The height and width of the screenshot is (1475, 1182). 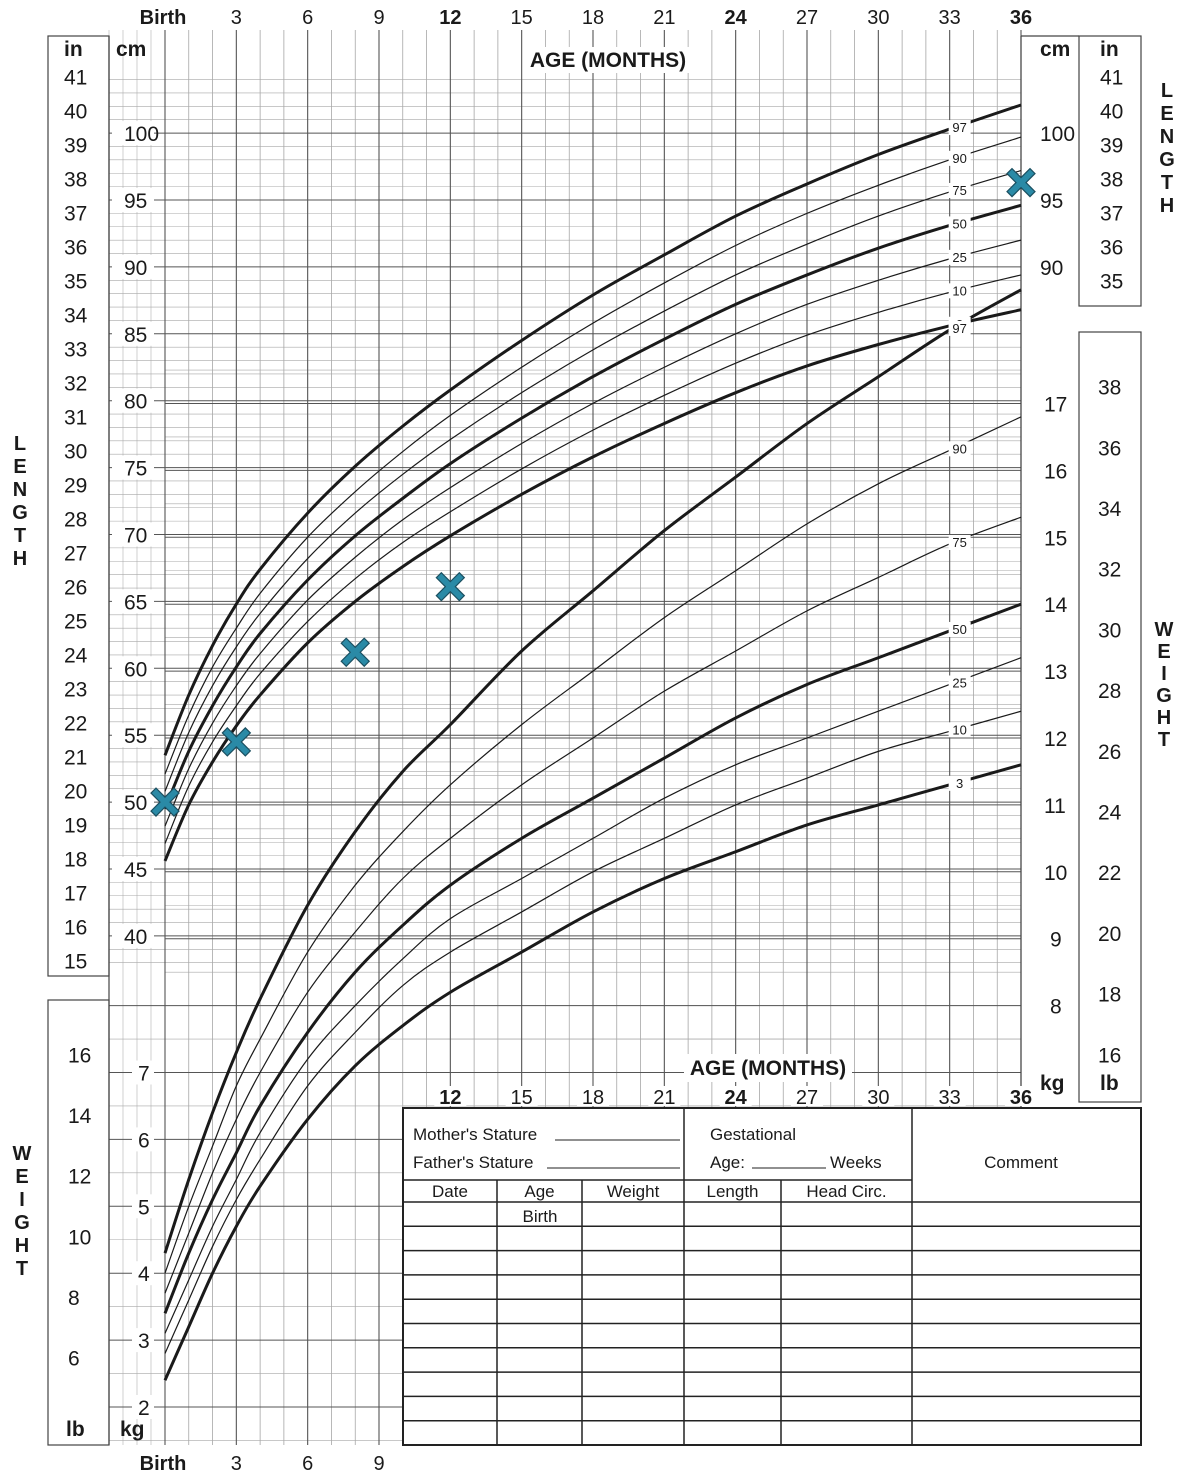 What do you see at coordinates (633, 1191) in the screenshot?
I see `column-header: Weight` at bounding box center [633, 1191].